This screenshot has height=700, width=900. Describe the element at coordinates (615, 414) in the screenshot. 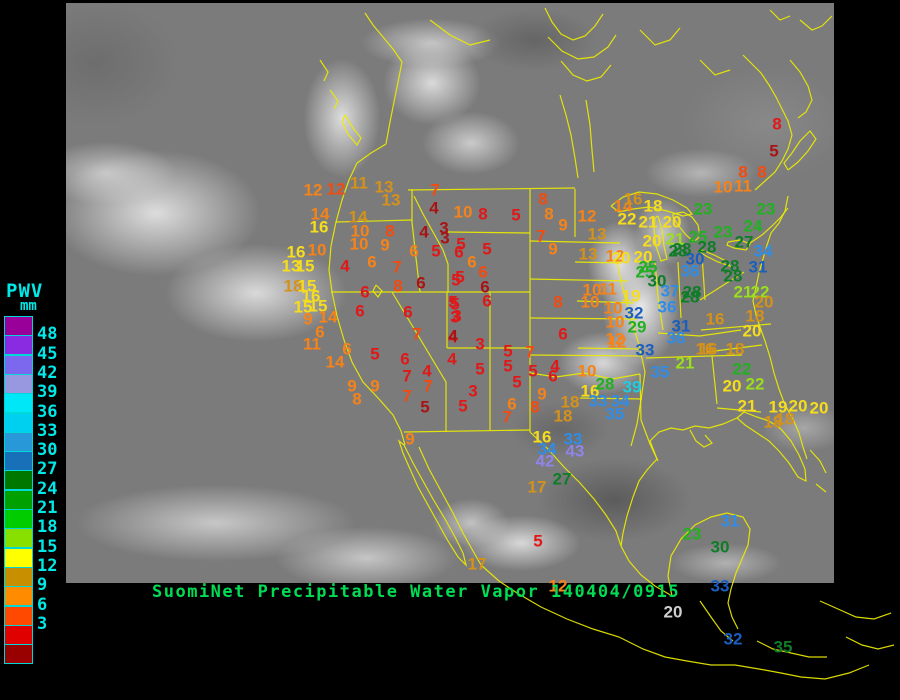

I see `station-value: 35` at that location.